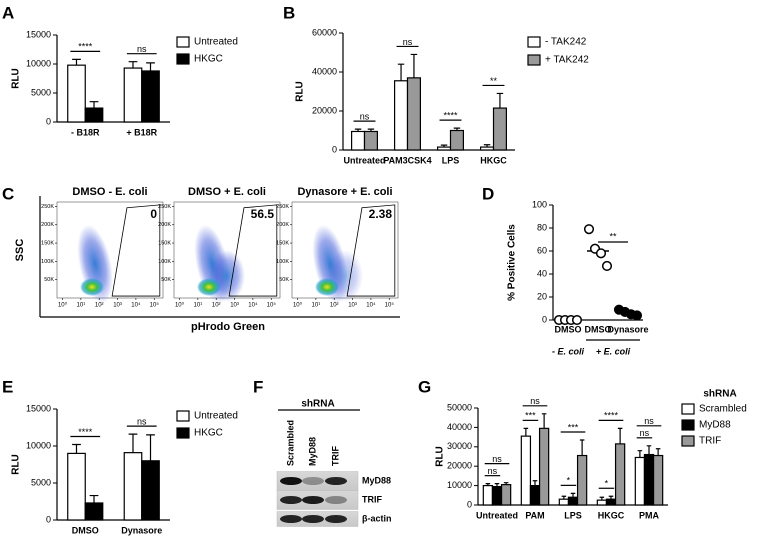 This screenshot has height=537, width=760. What do you see at coordinates (289, 12) in the screenshot?
I see `panel-letter: B` at bounding box center [289, 12].